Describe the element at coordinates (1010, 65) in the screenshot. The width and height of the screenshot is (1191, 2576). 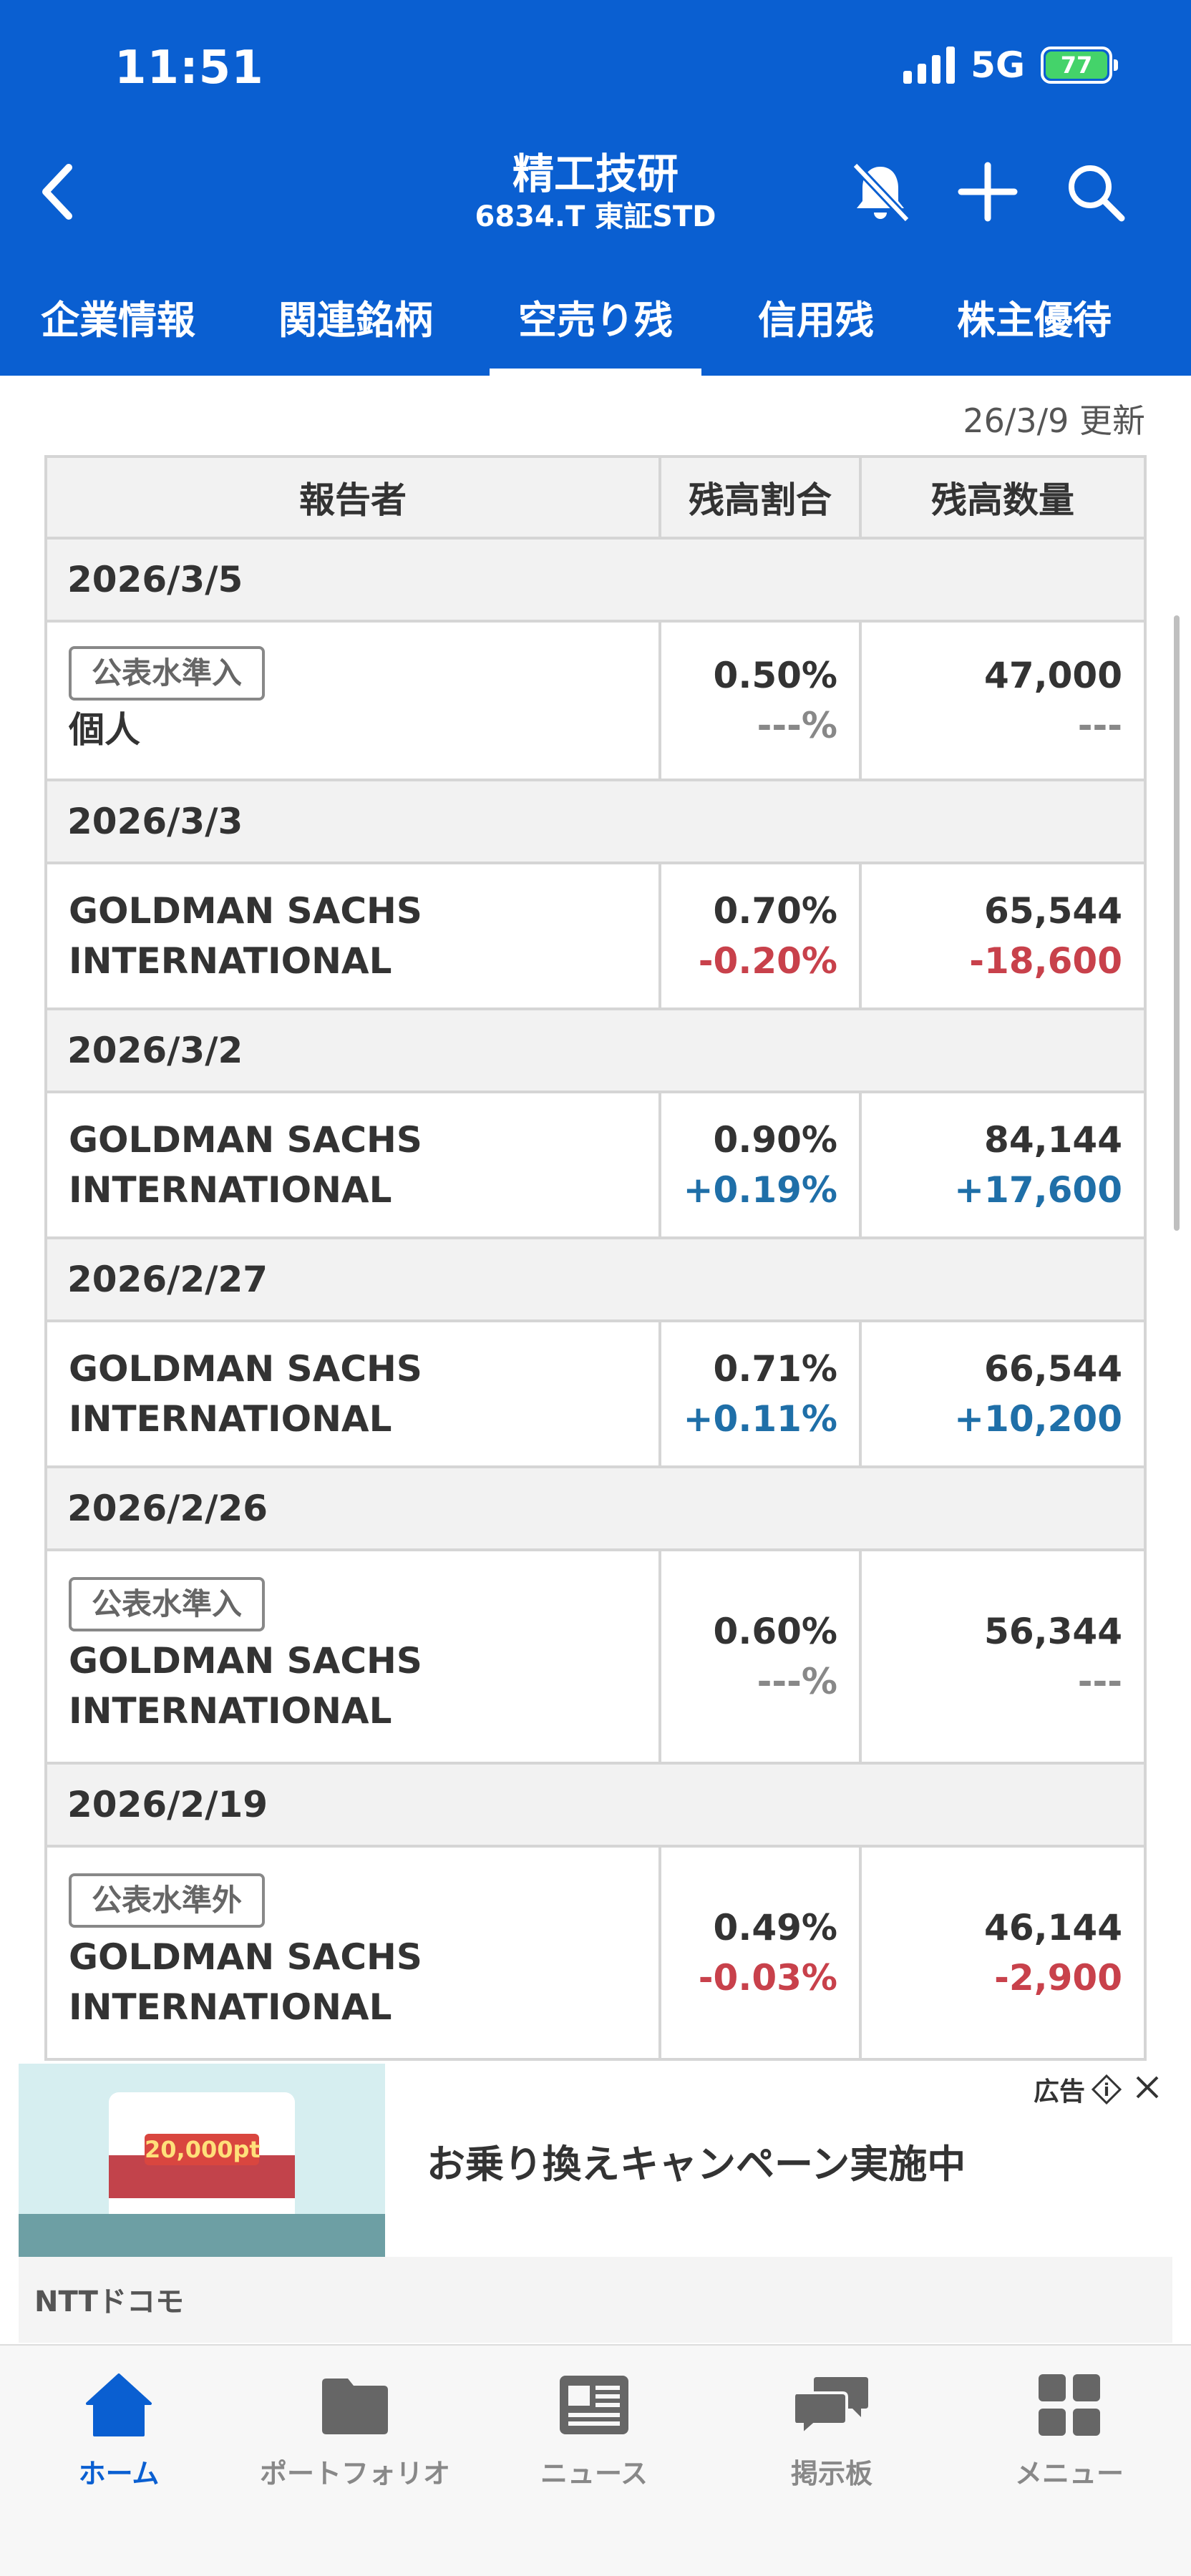
I see `status-indicators: 5G 77` at that location.